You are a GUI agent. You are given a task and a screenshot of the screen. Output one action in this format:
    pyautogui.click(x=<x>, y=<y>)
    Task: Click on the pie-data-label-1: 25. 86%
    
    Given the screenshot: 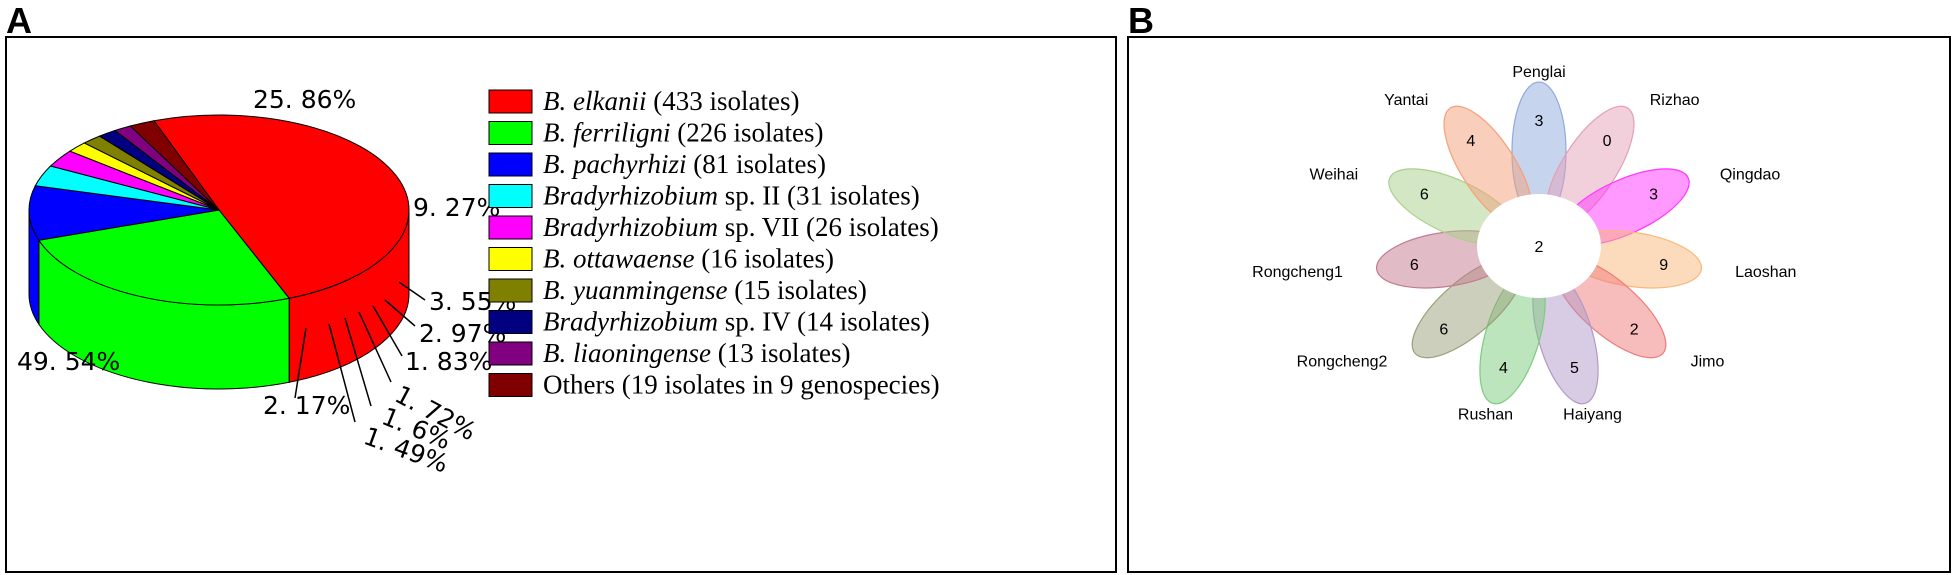 What is the action you would take?
    pyautogui.click(x=304, y=99)
    